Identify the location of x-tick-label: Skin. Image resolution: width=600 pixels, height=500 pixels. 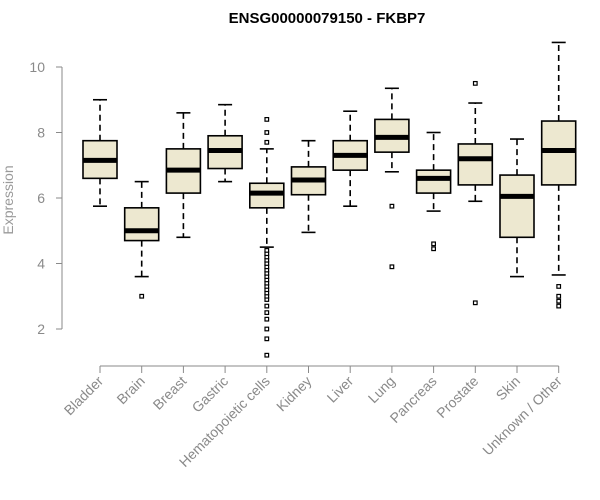
(508, 388).